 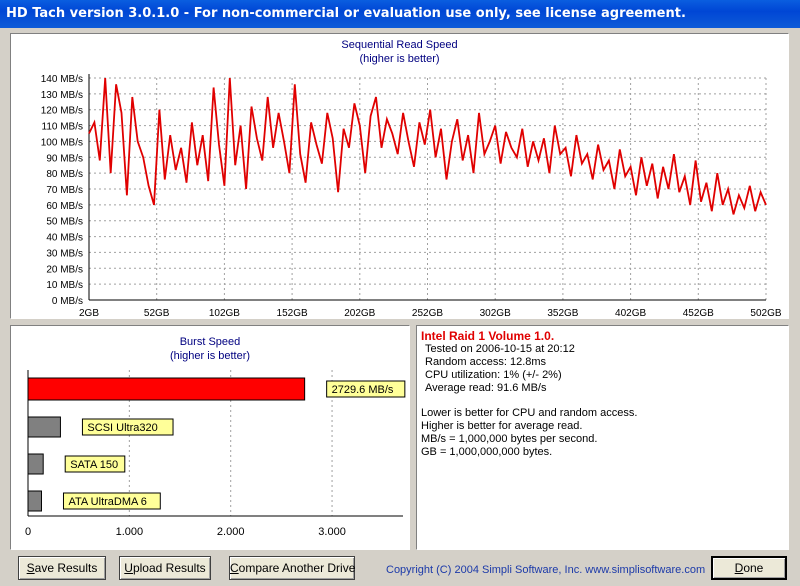 I want to click on y-tick-label: 30 MB/s, so click(x=64, y=253).